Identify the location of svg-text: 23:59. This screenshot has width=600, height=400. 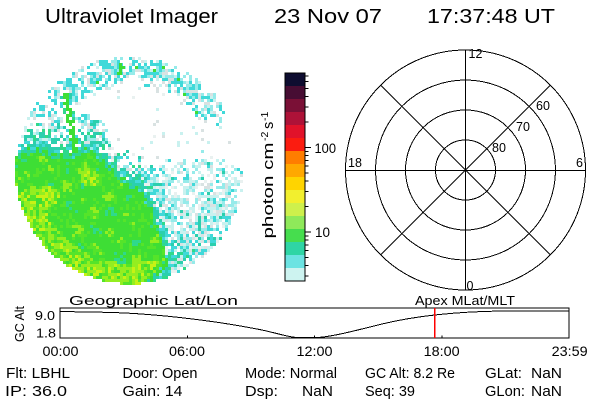
(570, 351).